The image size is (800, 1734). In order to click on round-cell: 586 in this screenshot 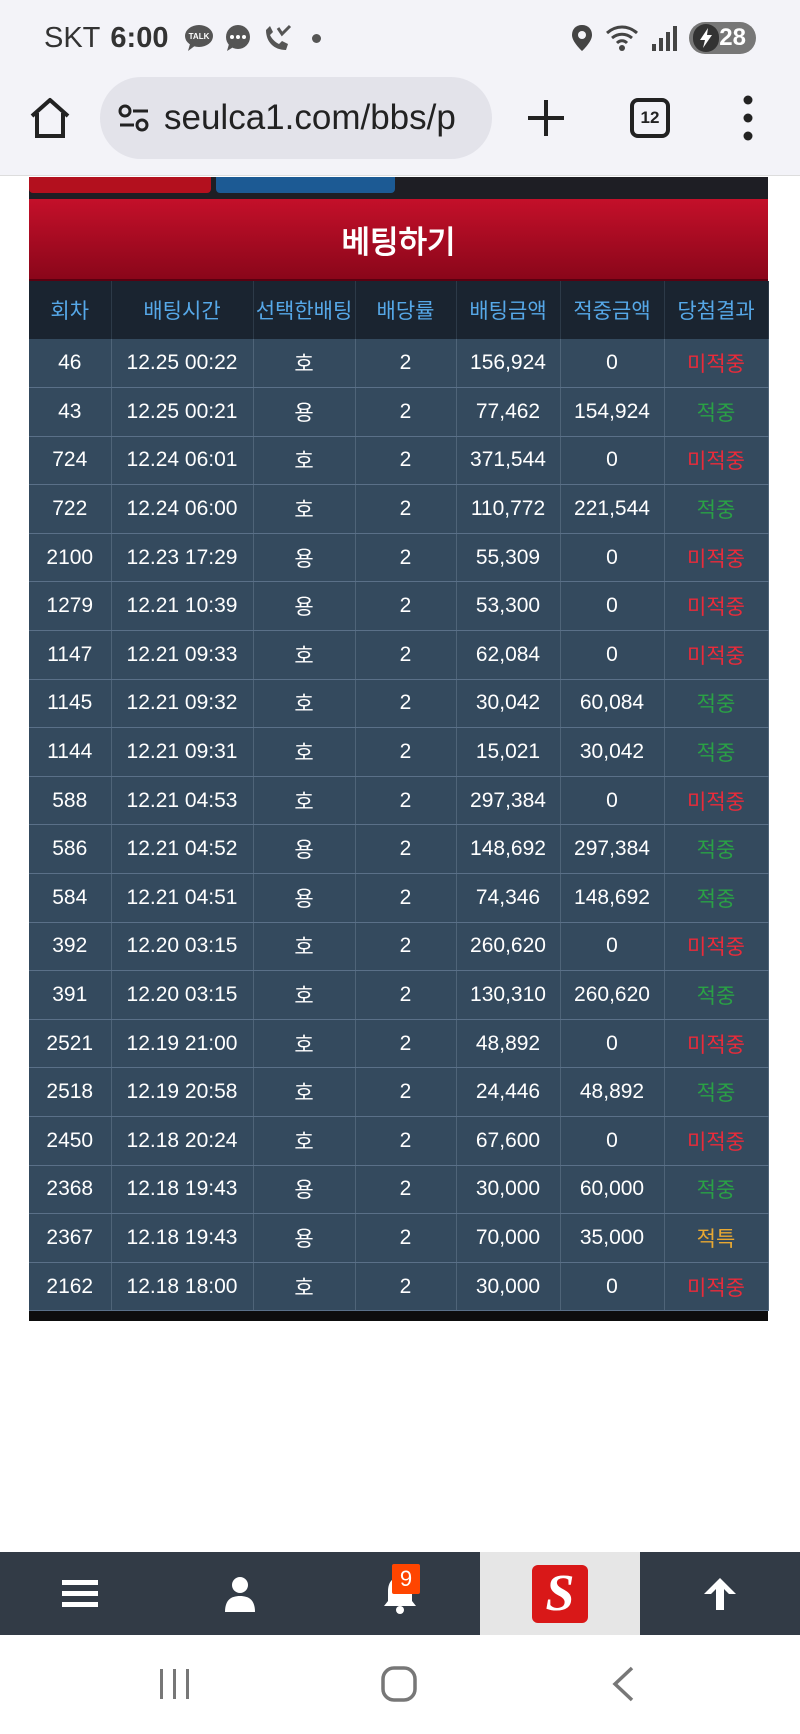, I will do `click(70, 849)`.